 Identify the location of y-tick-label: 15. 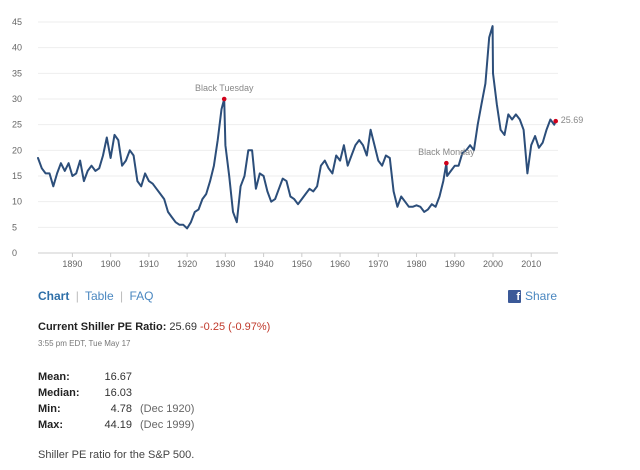
(17, 176).